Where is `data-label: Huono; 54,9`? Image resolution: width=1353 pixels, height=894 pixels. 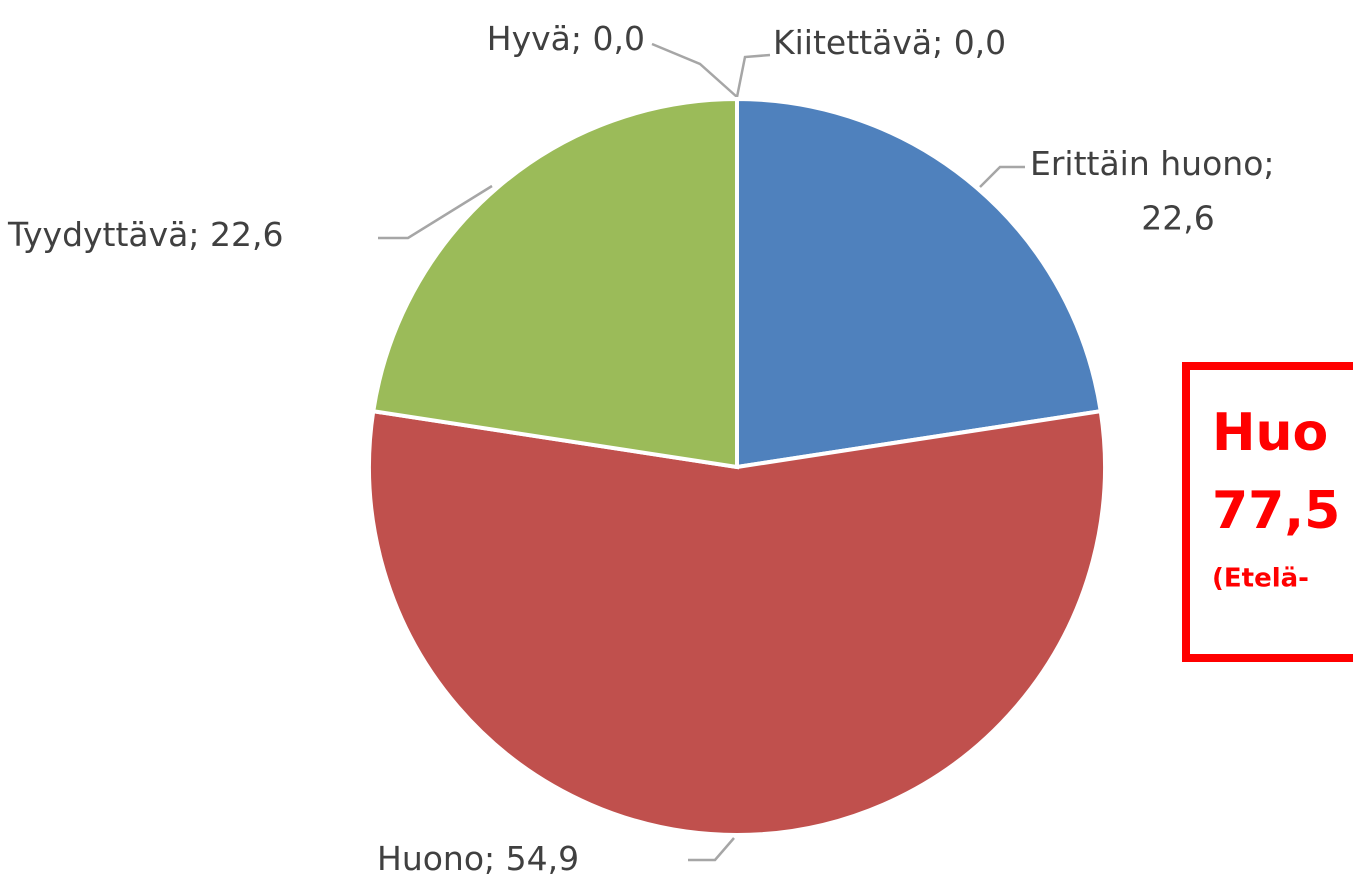 data-label: Huono; 54,9 is located at coordinates (478, 858).